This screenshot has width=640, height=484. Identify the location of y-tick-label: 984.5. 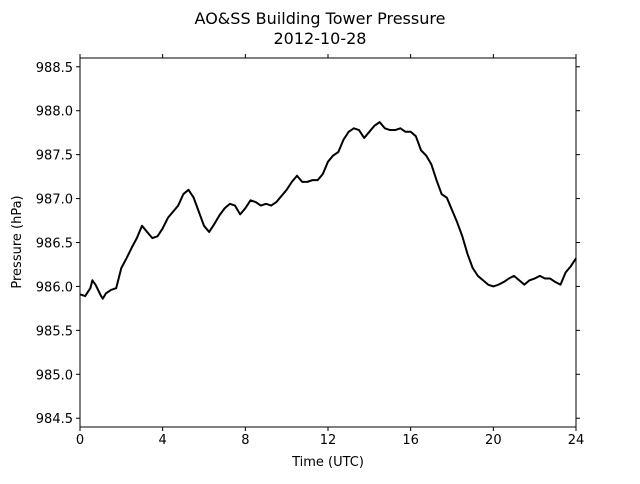
(54, 419).